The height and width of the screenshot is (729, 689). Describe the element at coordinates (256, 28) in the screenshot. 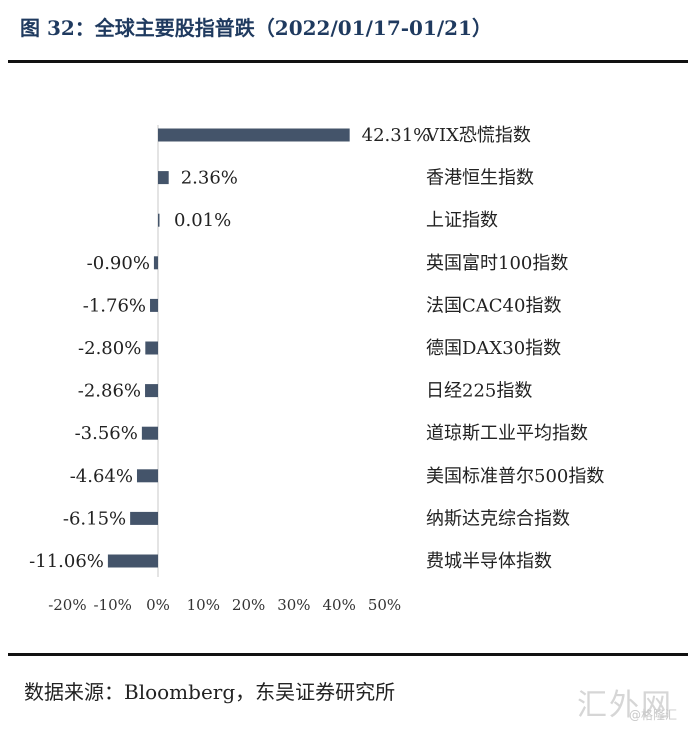

I see `figure-title: 图 32：全球主要股指普跌（2022/01/17-01/21）` at that location.